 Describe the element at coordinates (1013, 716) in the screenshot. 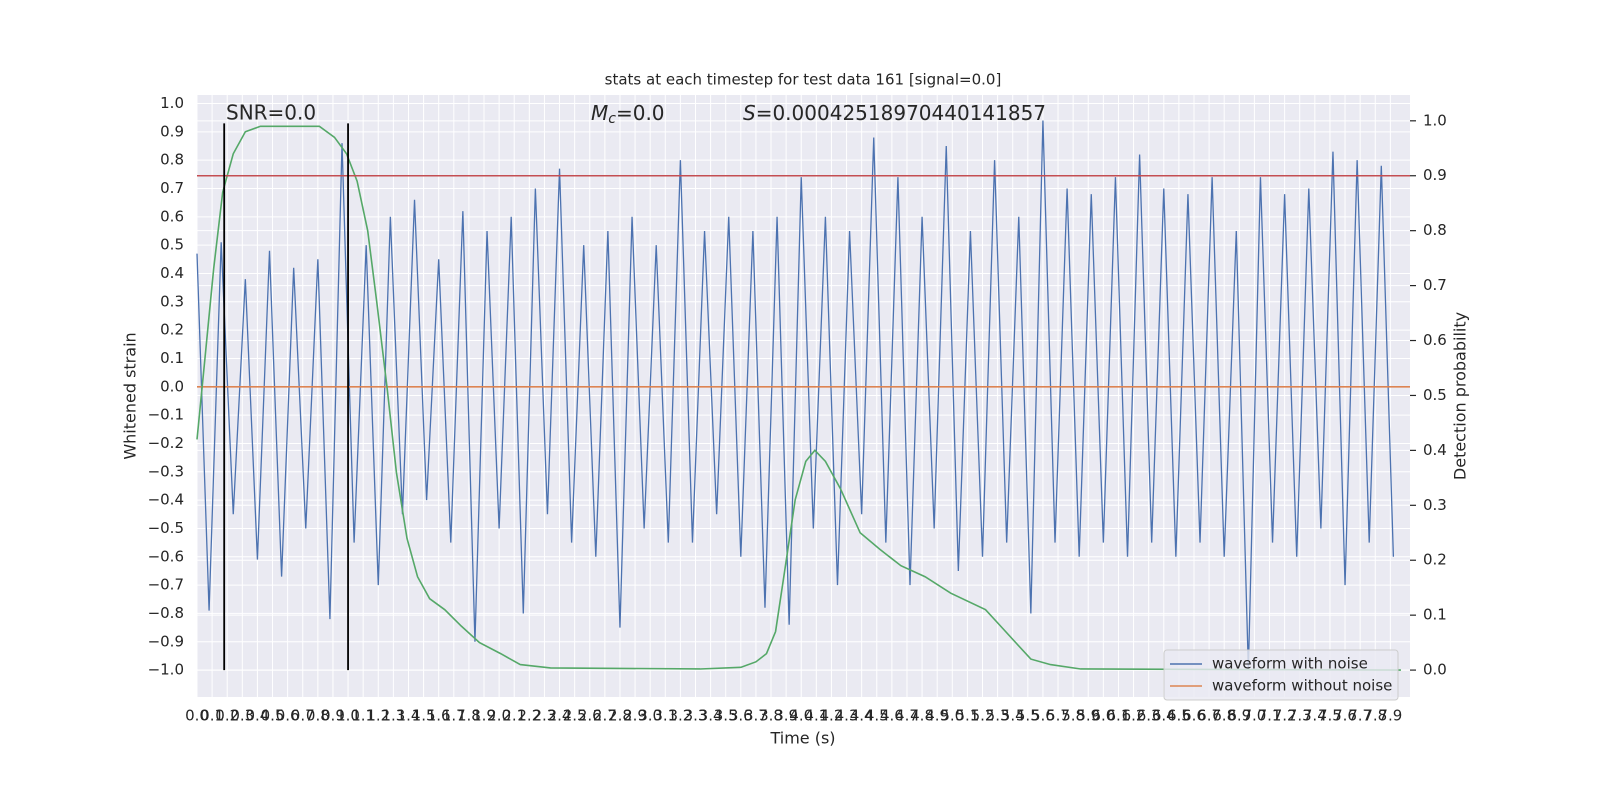

I see `x-tick-label: 5.4` at that location.